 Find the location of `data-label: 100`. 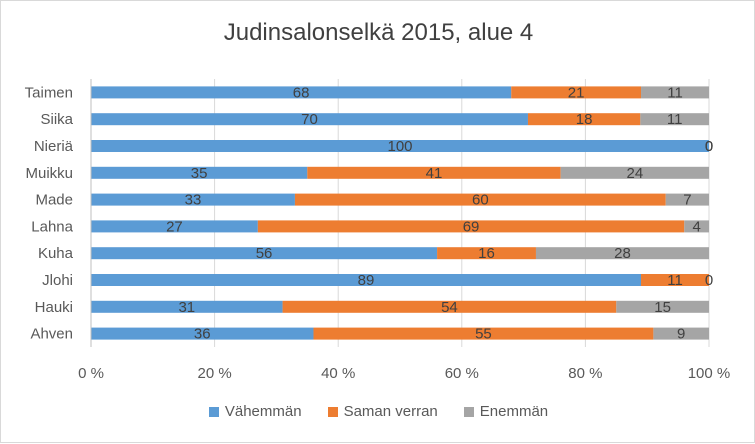

data-label: 100 is located at coordinates (399, 146).